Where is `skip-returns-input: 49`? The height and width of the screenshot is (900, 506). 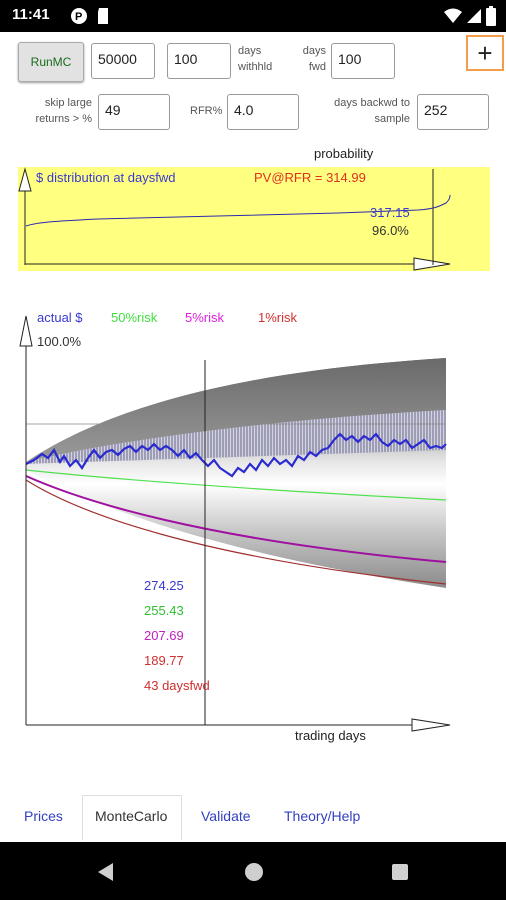
skip-returns-input: 49 is located at coordinates (134, 112).